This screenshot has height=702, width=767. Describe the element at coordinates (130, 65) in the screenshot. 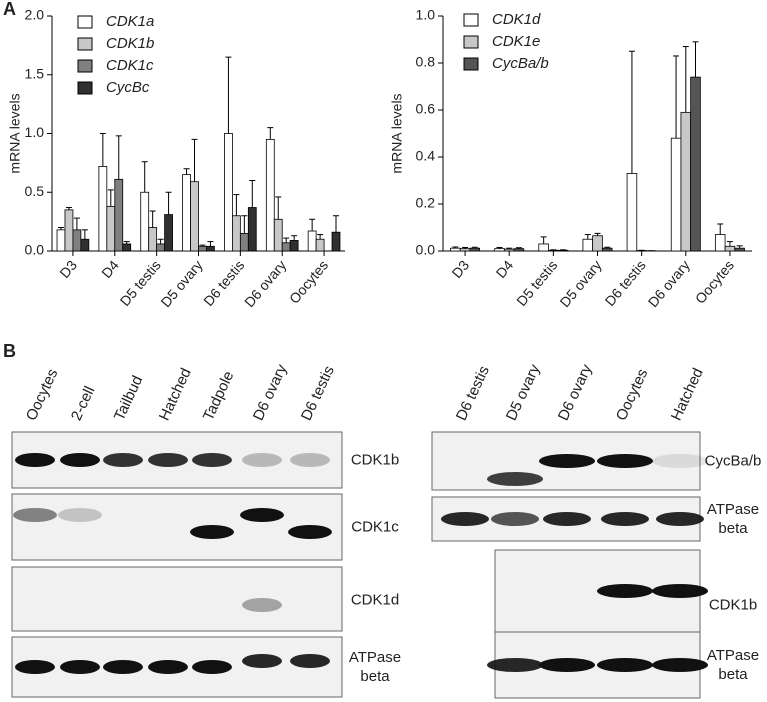

I see `legend-label: CDK1c` at that location.